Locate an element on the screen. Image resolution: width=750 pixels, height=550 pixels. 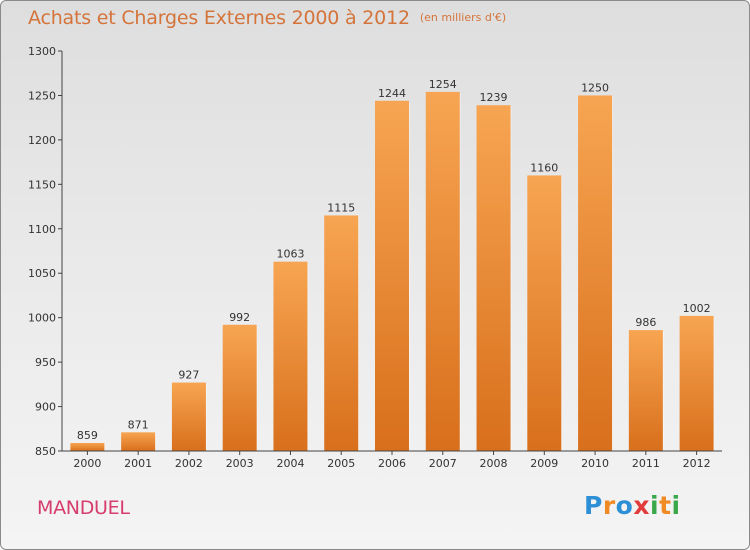
city-name: MANDUEL is located at coordinates (83, 508).